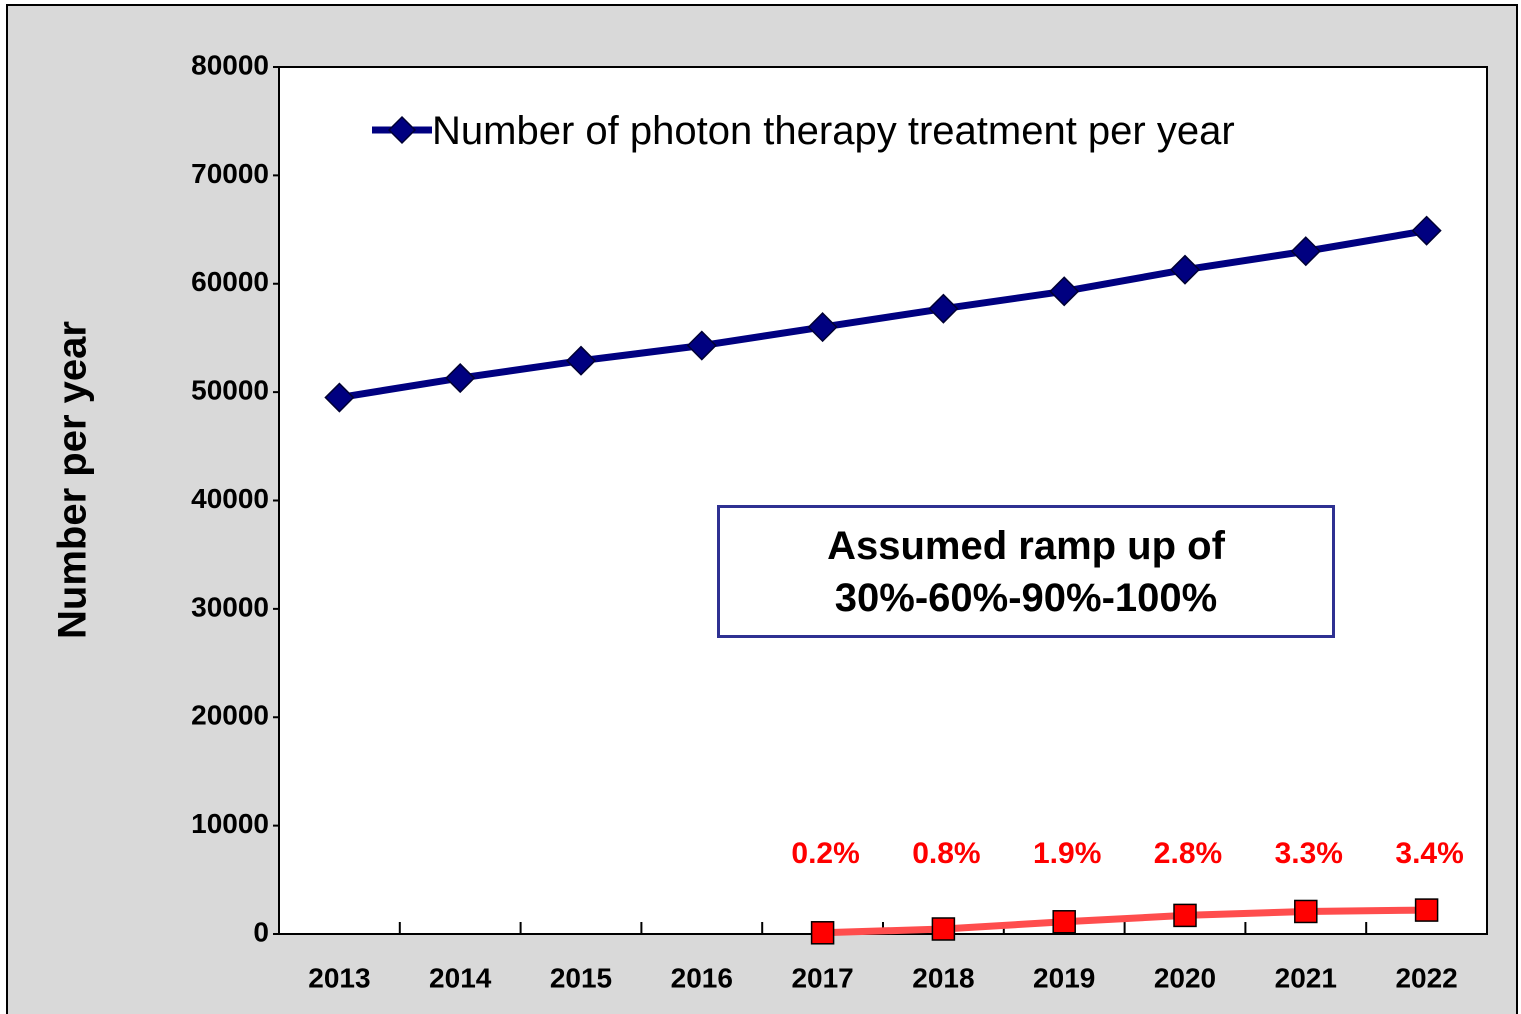  Describe the element at coordinates (1429, 853) in the screenshot. I see `point-label: 3.4%` at that location.